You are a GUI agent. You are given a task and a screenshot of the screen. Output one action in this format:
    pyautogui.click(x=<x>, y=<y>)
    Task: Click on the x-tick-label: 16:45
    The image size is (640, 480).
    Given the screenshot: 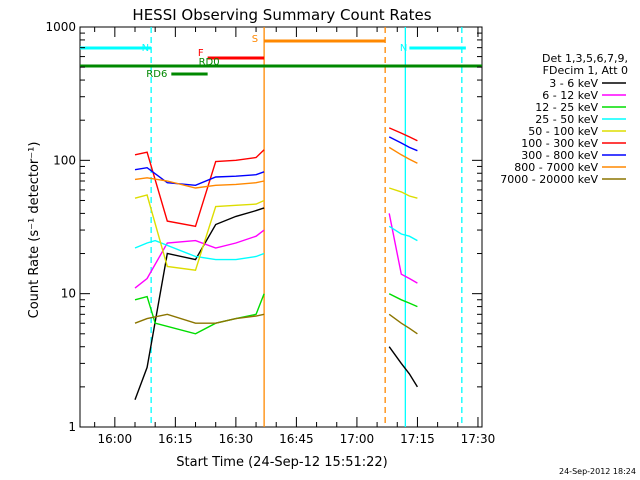 What is the action you would take?
    pyautogui.click(x=296, y=439)
    